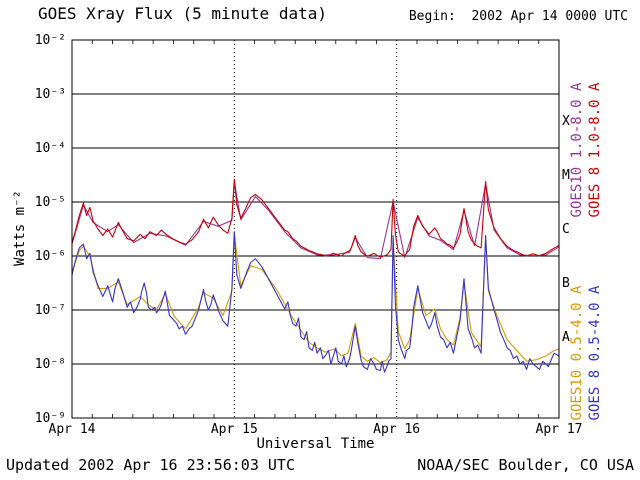 The image size is (640, 480). What do you see at coordinates (50, 256) in the screenshot?
I see `y-tick-label: 10⁻⁶` at bounding box center [50, 256].